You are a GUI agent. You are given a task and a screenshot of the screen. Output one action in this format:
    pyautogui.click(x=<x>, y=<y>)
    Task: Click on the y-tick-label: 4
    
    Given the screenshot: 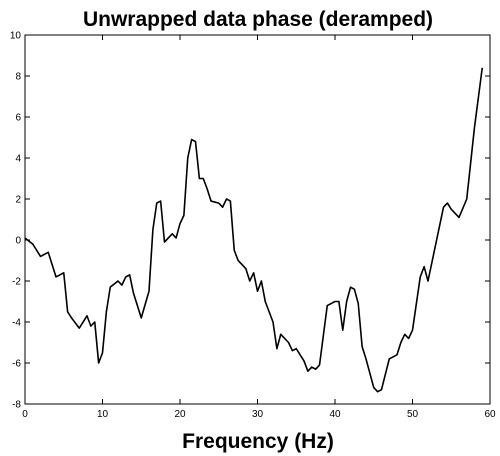 What is the action you would take?
    pyautogui.click(x=18, y=159)
    